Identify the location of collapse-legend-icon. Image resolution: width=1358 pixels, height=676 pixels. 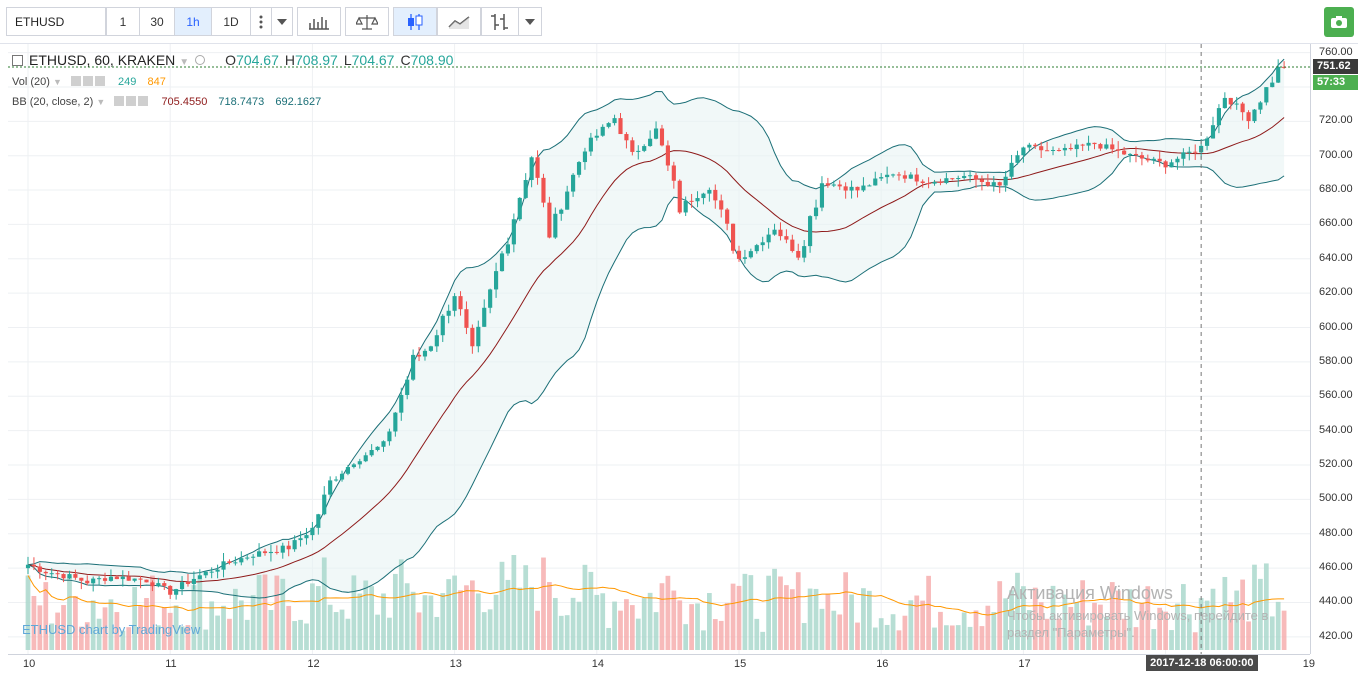
(17, 60).